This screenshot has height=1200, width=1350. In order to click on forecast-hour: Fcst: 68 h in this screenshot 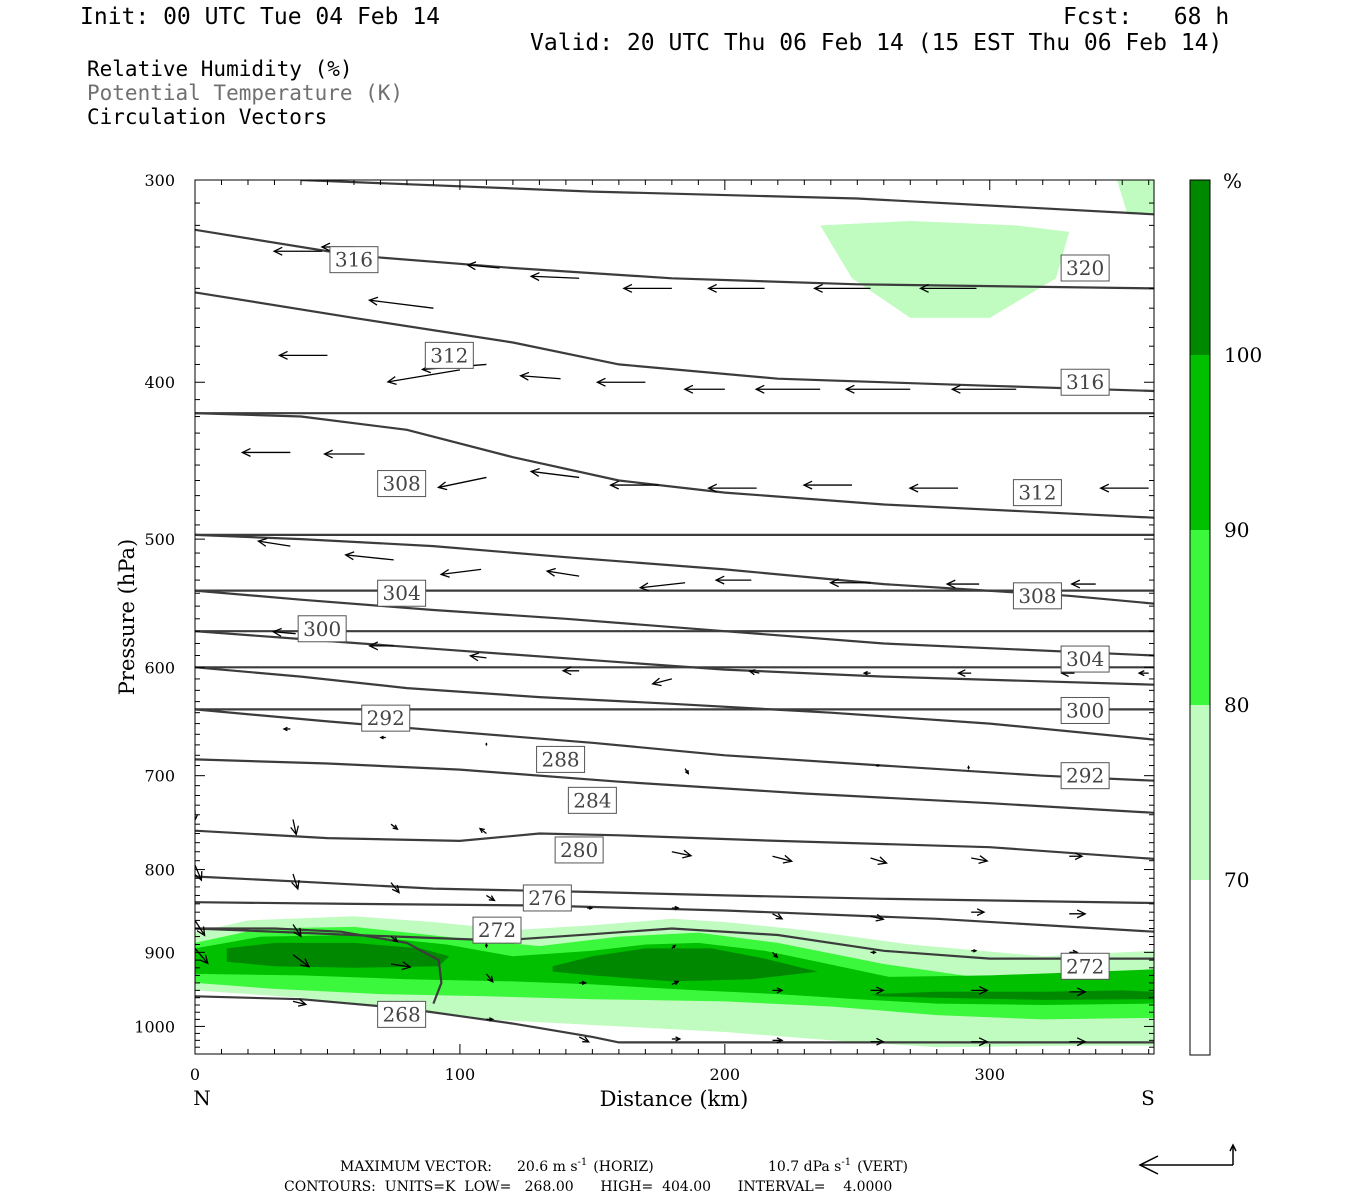, I will do `click(1146, 17)`.